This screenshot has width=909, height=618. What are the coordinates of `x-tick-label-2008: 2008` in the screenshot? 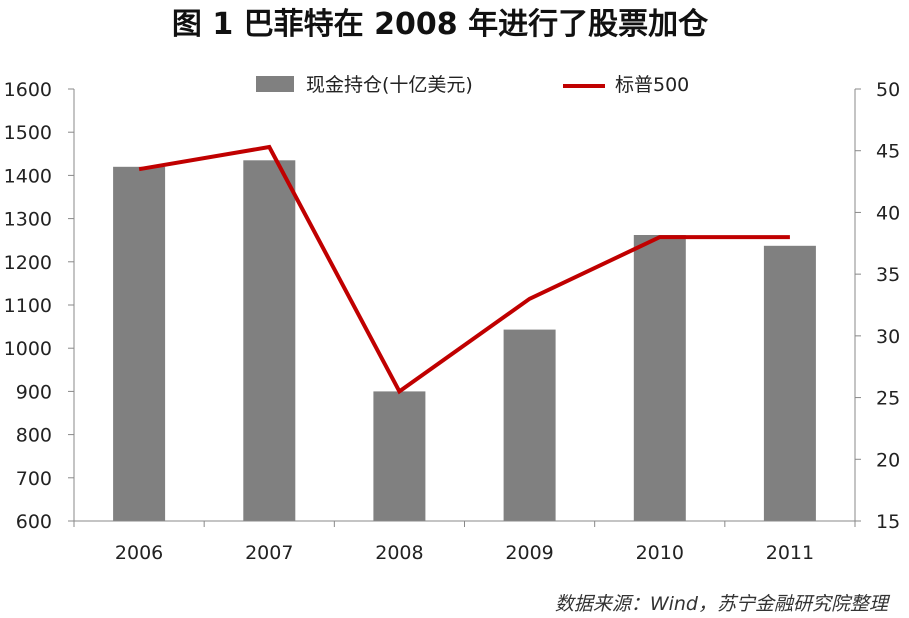 It's located at (399, 553).